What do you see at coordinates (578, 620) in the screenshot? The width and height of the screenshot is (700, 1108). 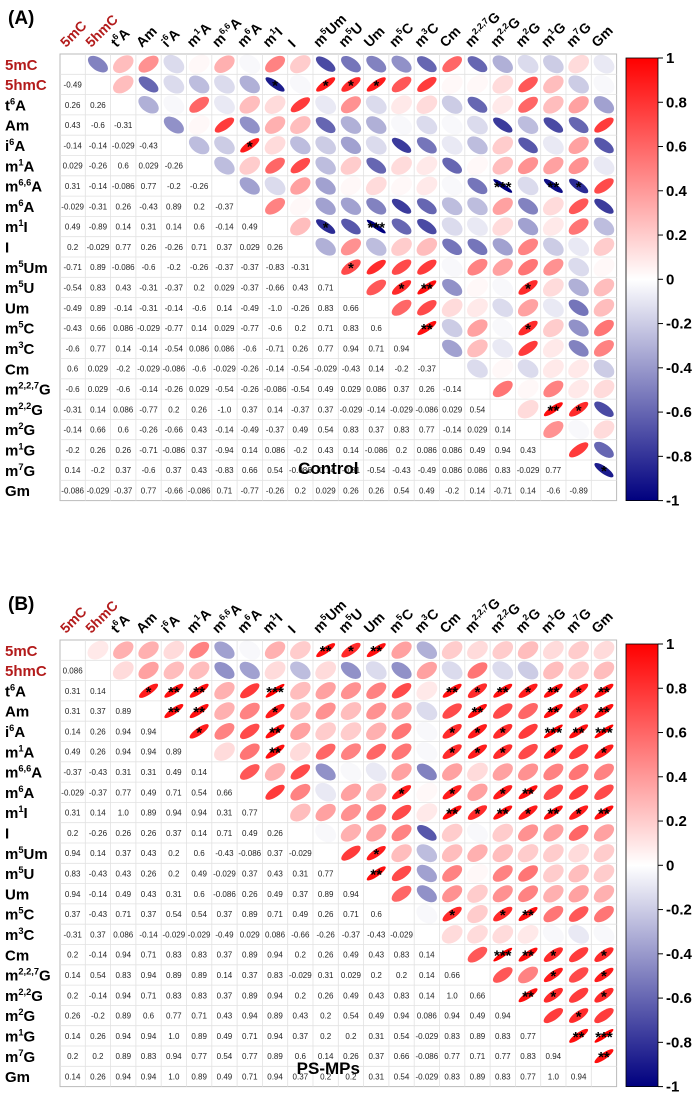 I see `column-label: m7G` at bounding box center [578, 620].